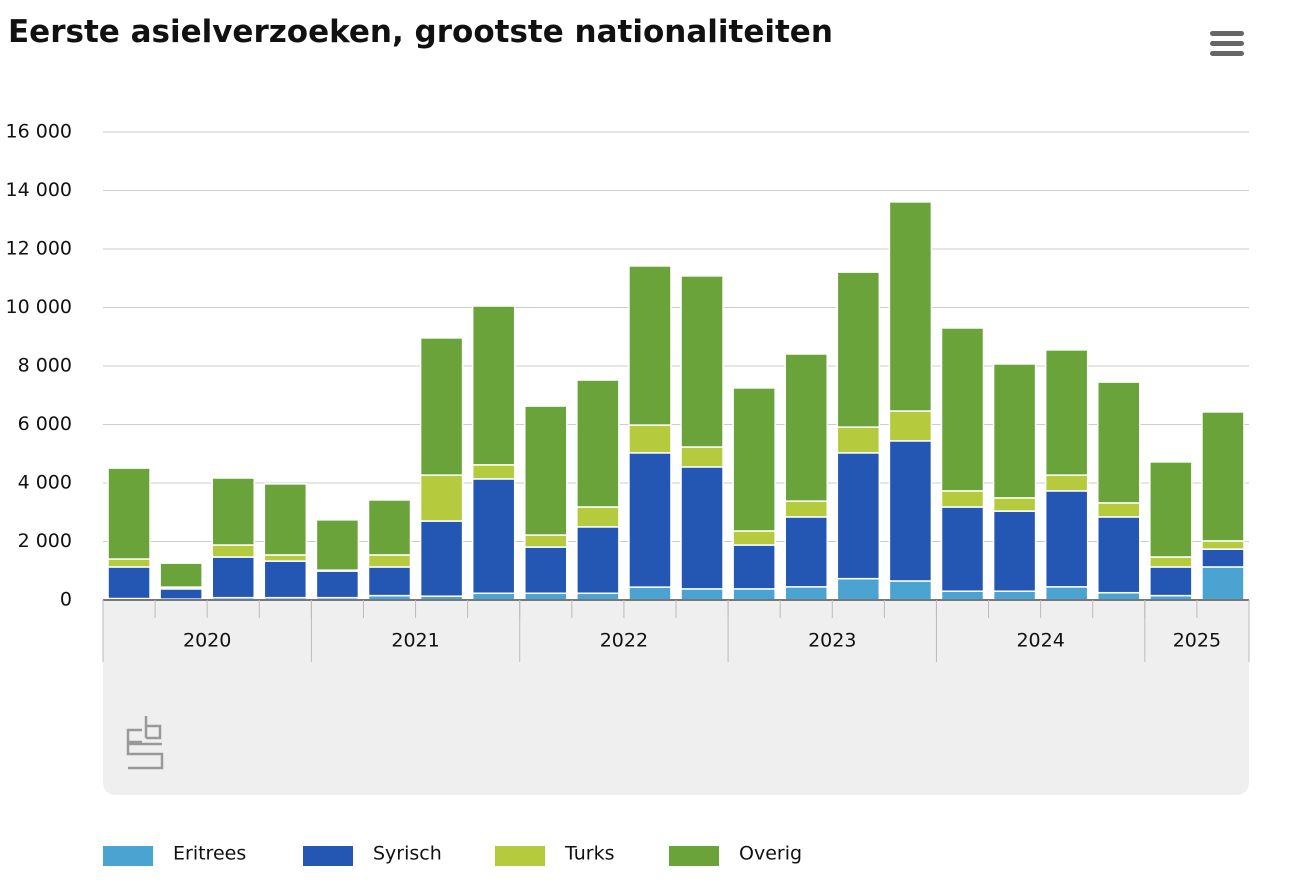 The height and width of the screenshot is (894, 1312). What do you see at coordinates (1040, 641) in the screenshot?
I see `x-group-label: 2024` at bounding box center [1040, 641].